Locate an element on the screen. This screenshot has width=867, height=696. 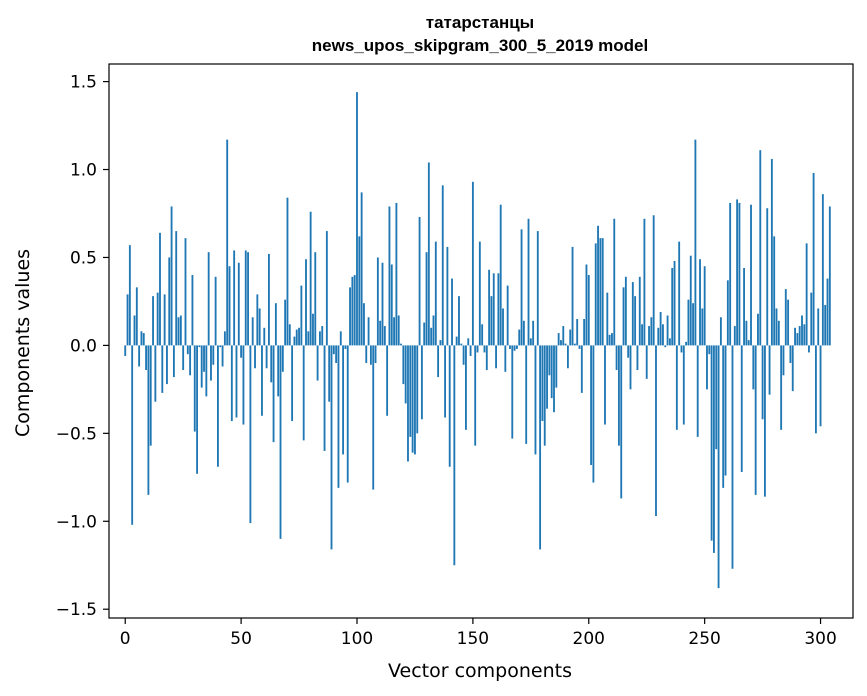
x-tick-label: 200 is located at coordinates (589, 639).